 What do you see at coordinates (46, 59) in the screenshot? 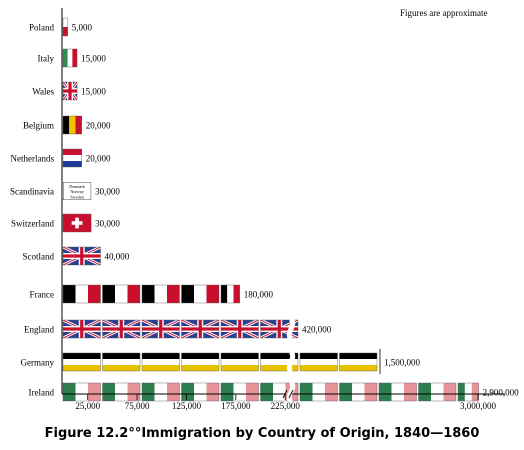
I see `category-label-italy: Italy` at bounding box center [46, 59].